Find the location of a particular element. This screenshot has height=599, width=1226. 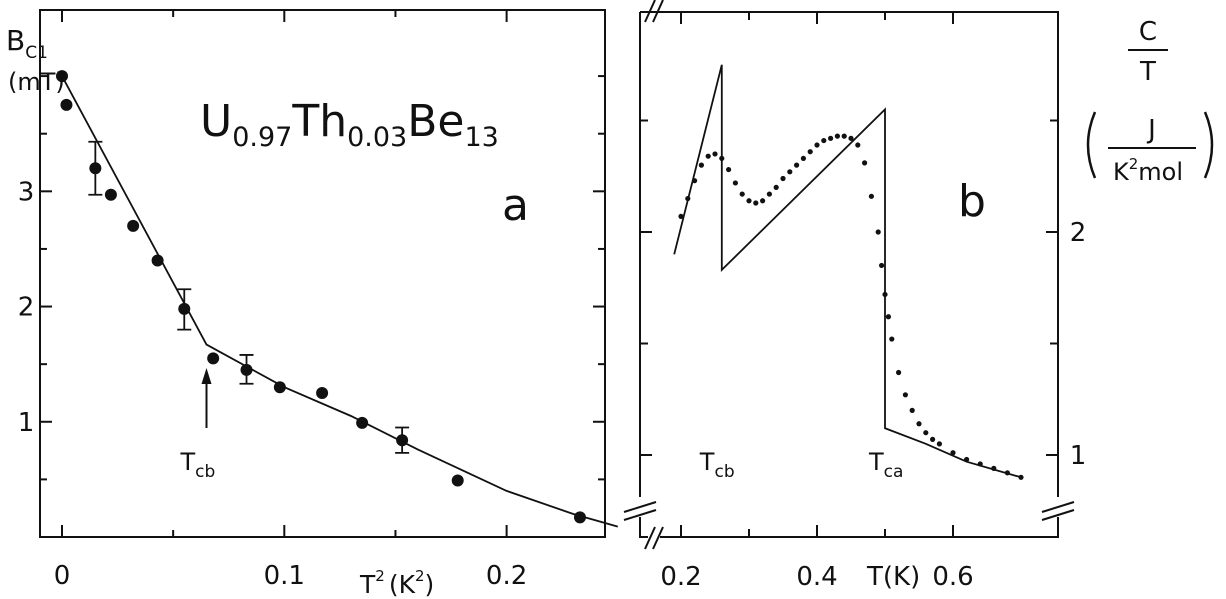

panel-b-y-label-open-paren is located at coordinates (1091, 145).